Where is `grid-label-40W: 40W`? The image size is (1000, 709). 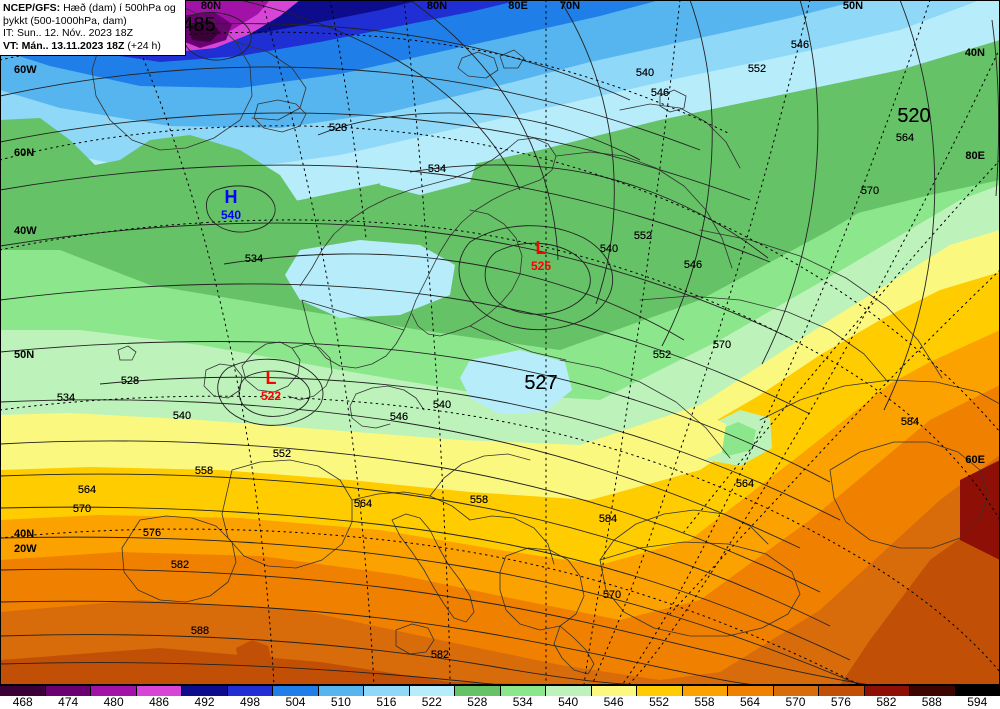
grid-label-40W: 40W is located at coordinates (25, 231).